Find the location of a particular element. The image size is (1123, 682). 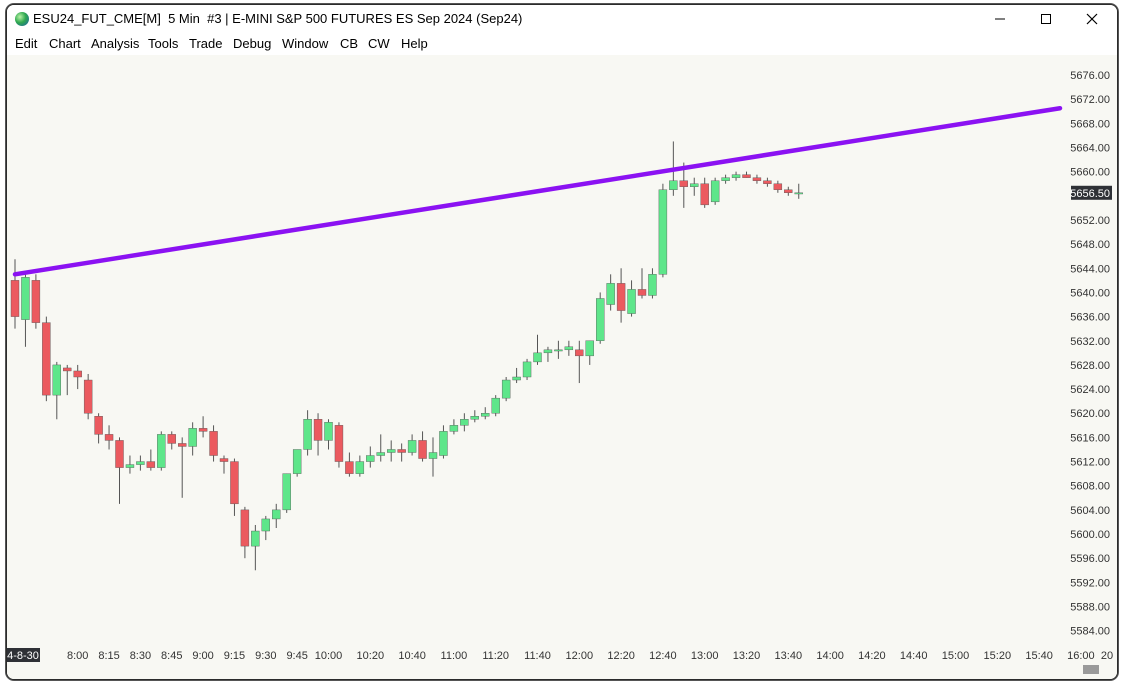

minimize-button is located at coordinates (1000, 19).